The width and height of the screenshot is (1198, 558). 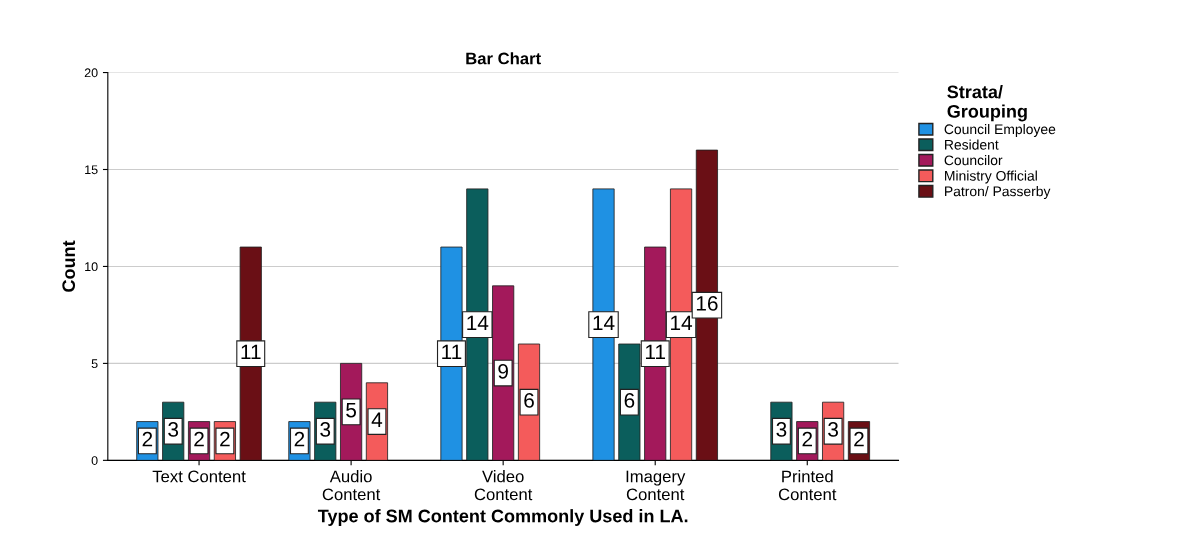 What do you see at coordinates (69, 266) in the screenshot?
I see `y-axis-title: Count` at bounding box center [69, 266].